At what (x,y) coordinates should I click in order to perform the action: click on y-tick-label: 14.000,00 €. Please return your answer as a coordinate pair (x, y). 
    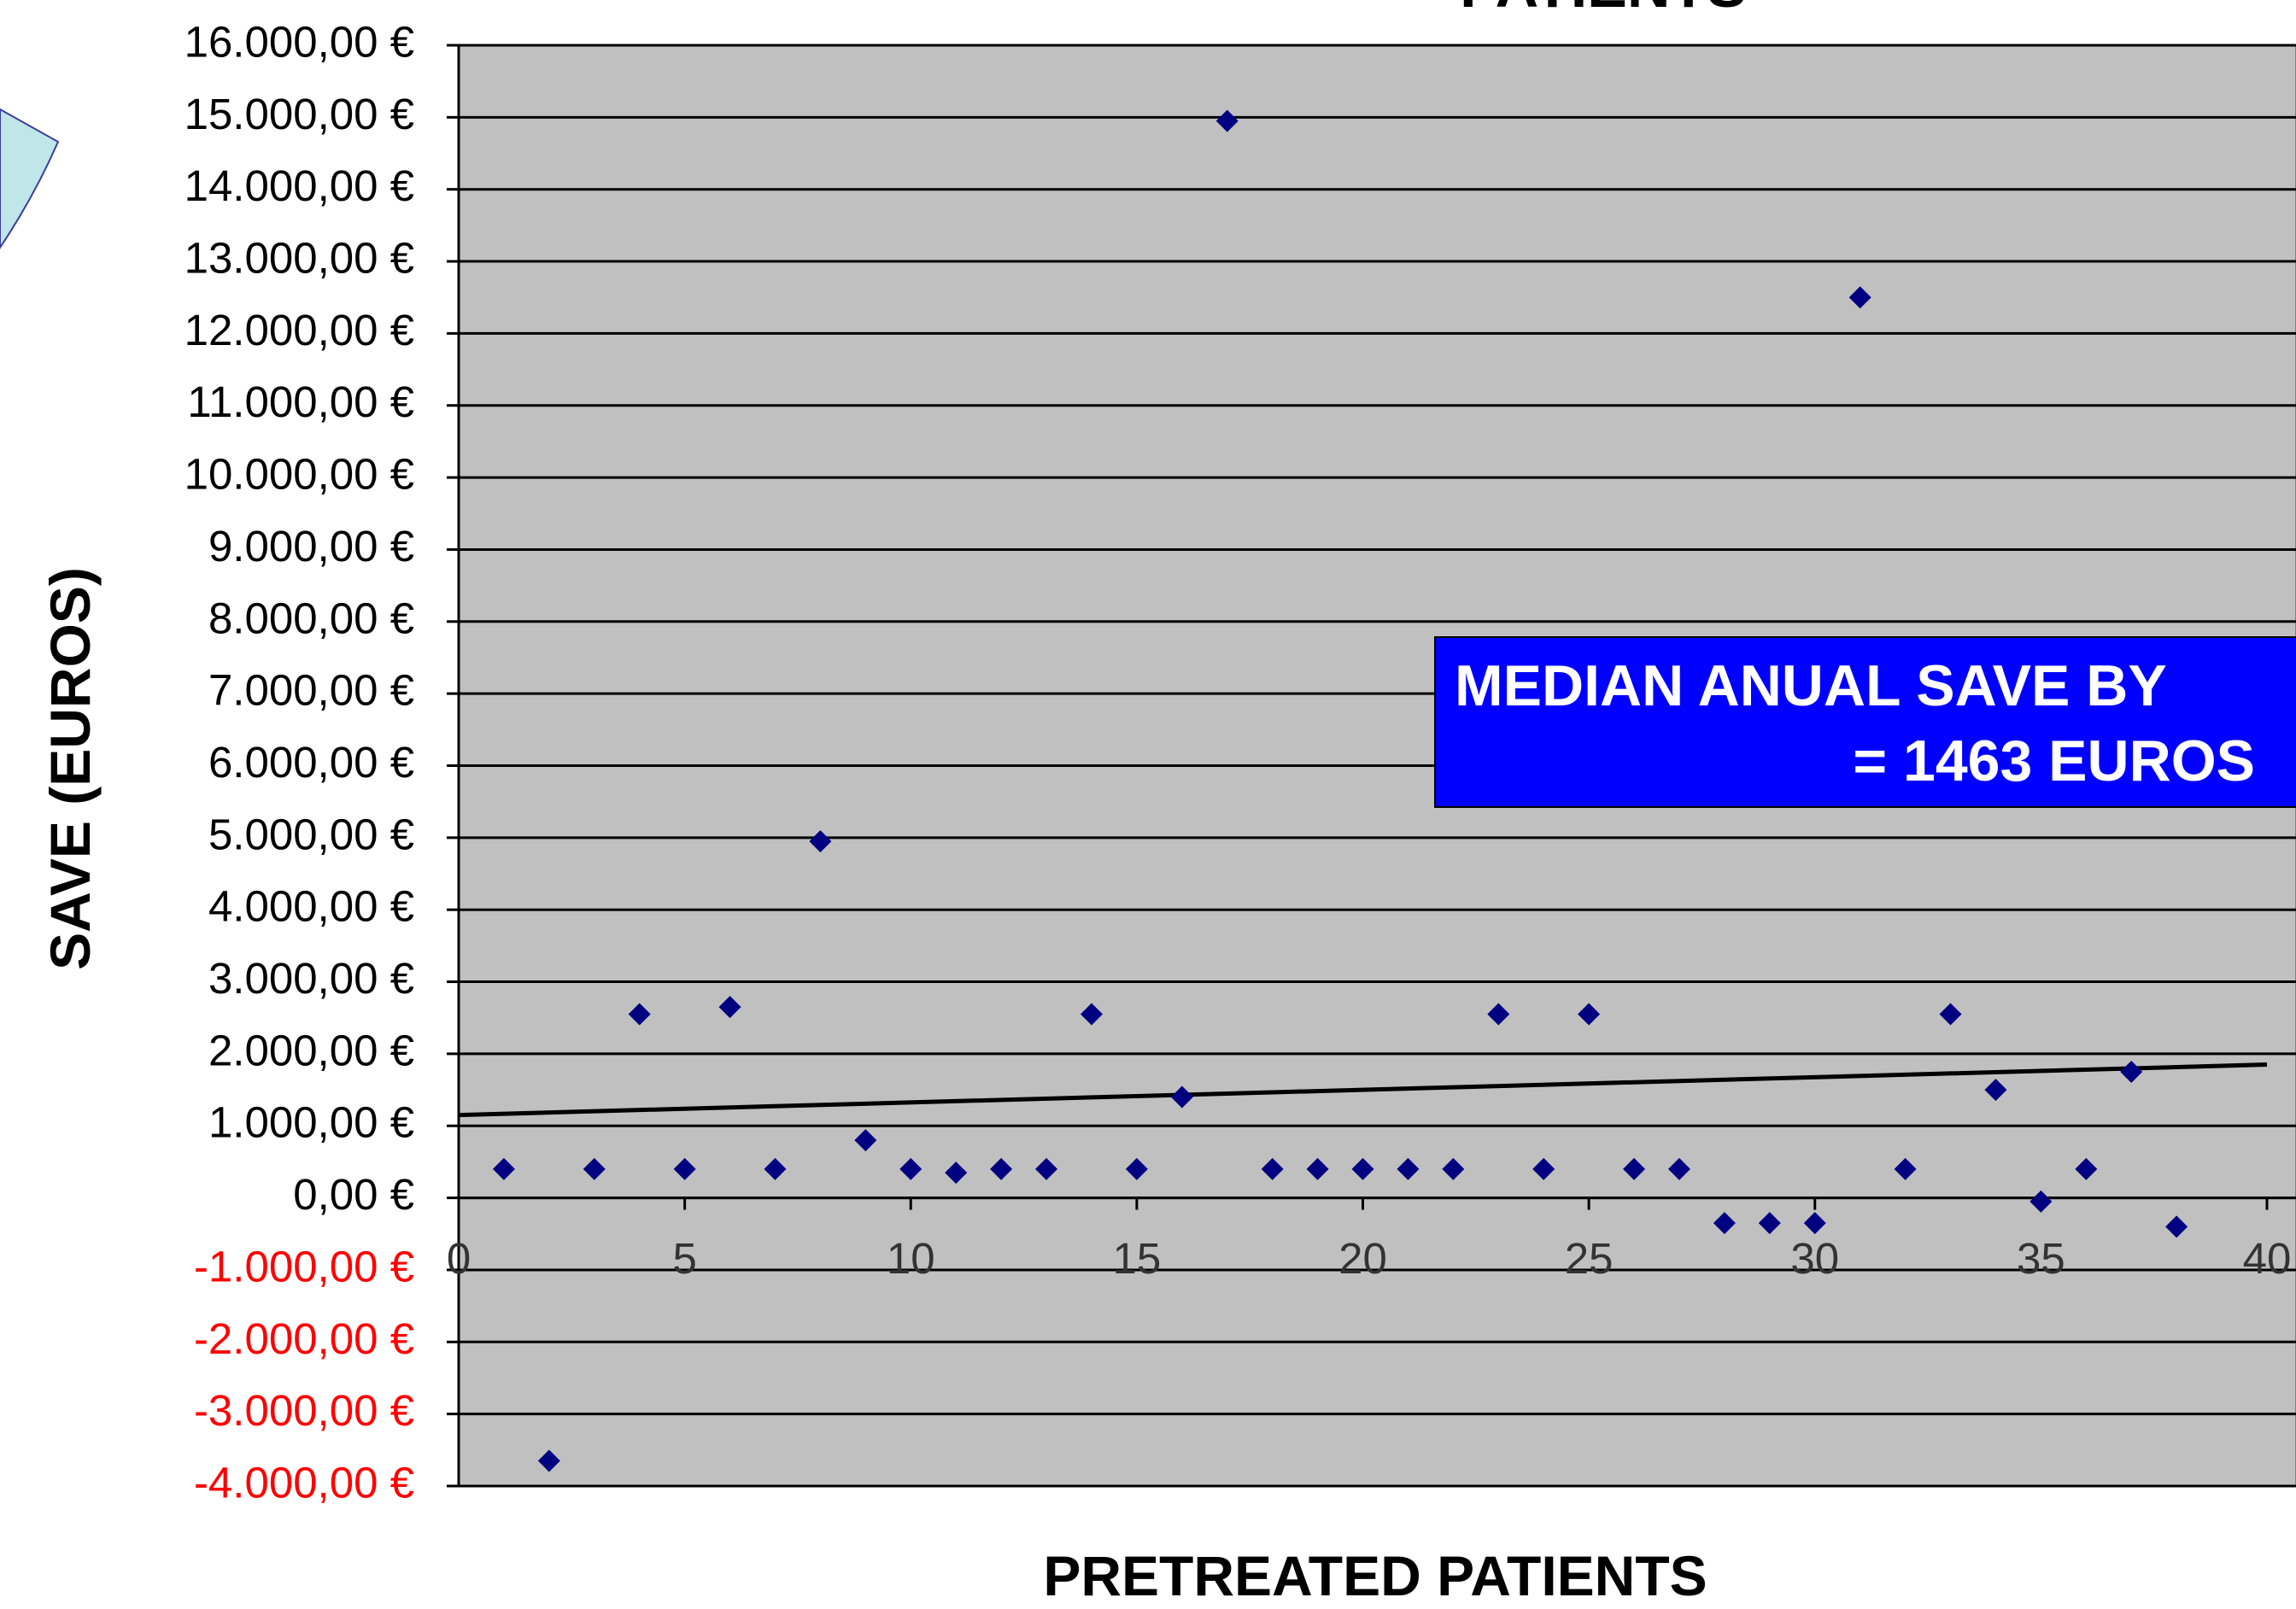
    Looking at the image, I should click on (299, 185).